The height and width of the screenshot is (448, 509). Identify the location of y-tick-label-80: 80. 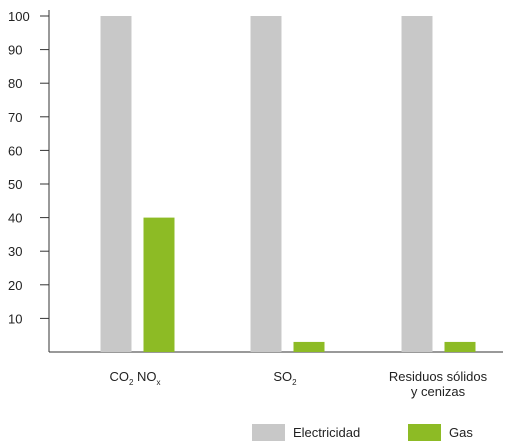
(15, 83).